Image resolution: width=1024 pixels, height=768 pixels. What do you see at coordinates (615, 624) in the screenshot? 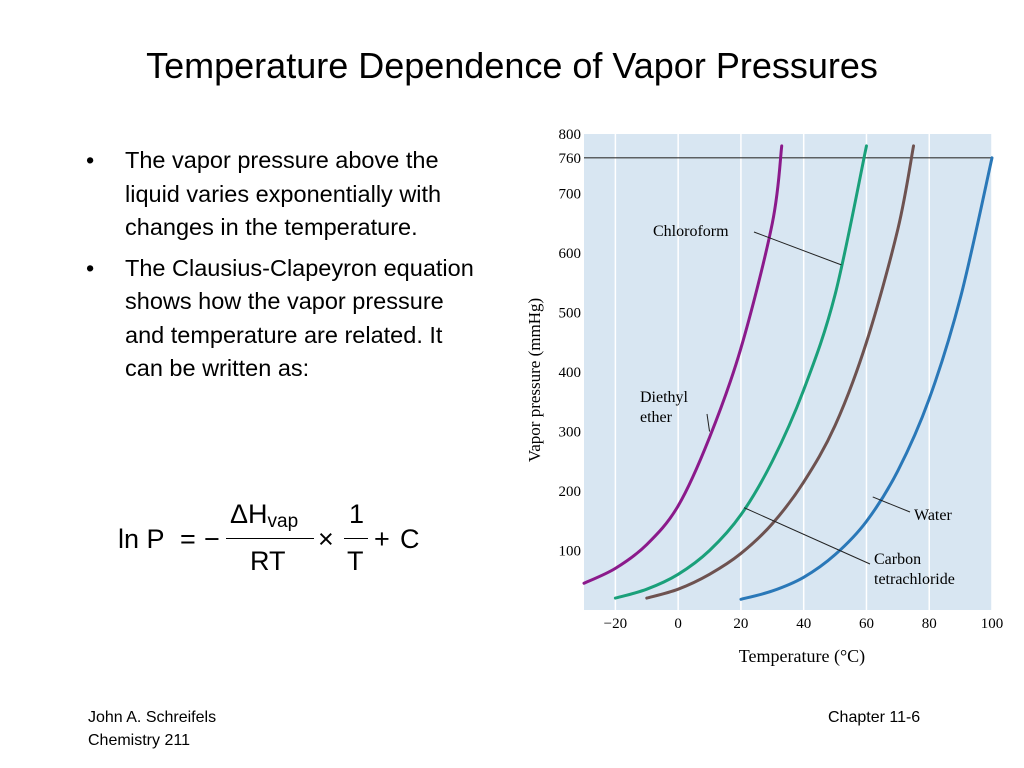
I see `x-tick-label: −20` at bounding box center [615, 624].